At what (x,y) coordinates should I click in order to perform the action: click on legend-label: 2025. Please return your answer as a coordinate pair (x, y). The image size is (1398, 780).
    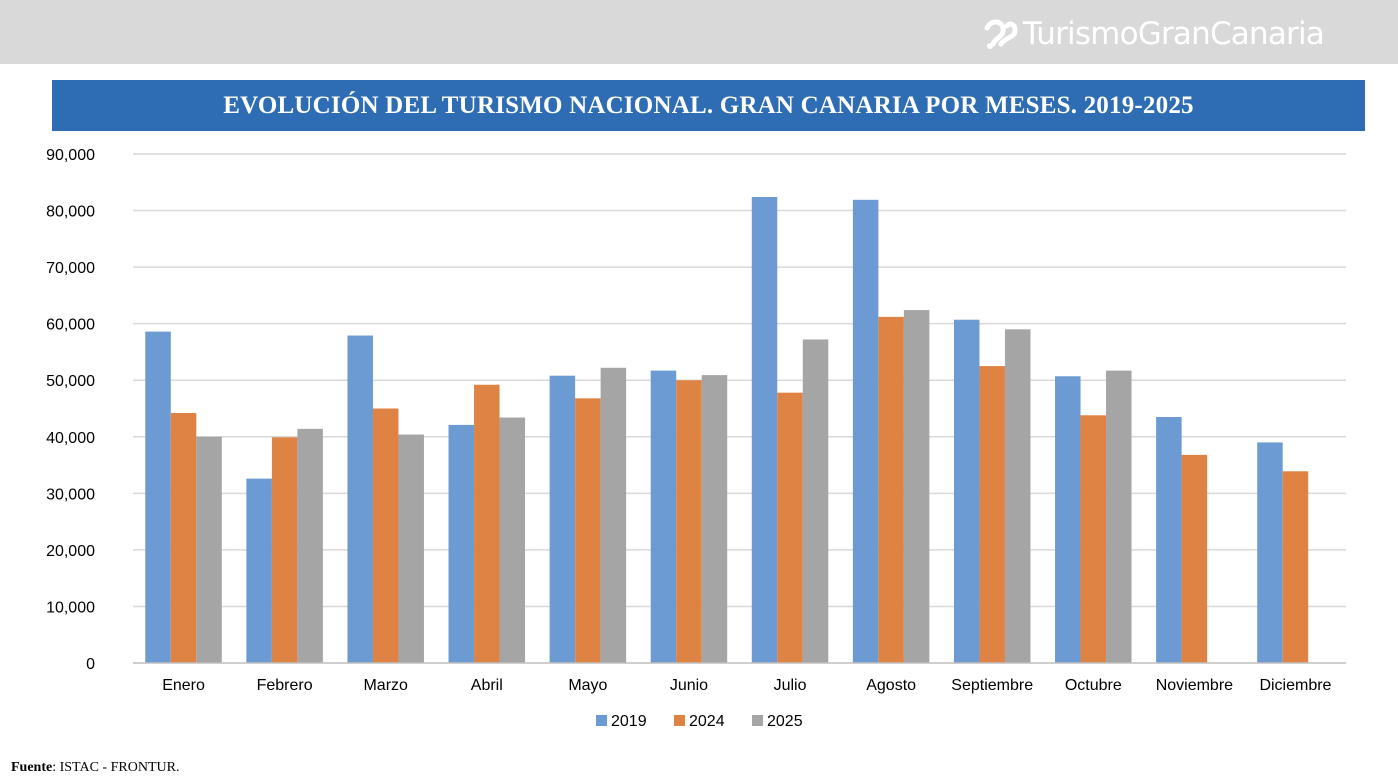
    Looking at the image, I should click on (785, 721).